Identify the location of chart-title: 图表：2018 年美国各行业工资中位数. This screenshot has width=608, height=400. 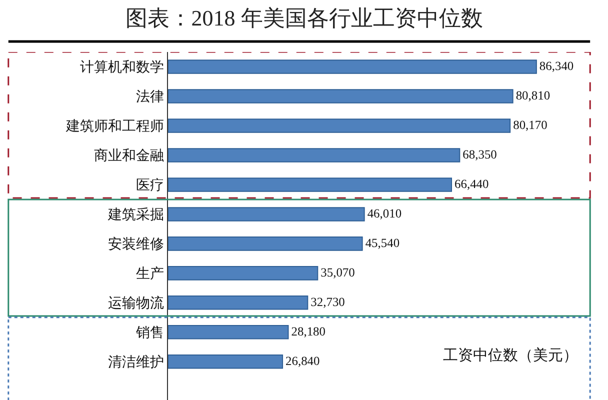
(304, 17).